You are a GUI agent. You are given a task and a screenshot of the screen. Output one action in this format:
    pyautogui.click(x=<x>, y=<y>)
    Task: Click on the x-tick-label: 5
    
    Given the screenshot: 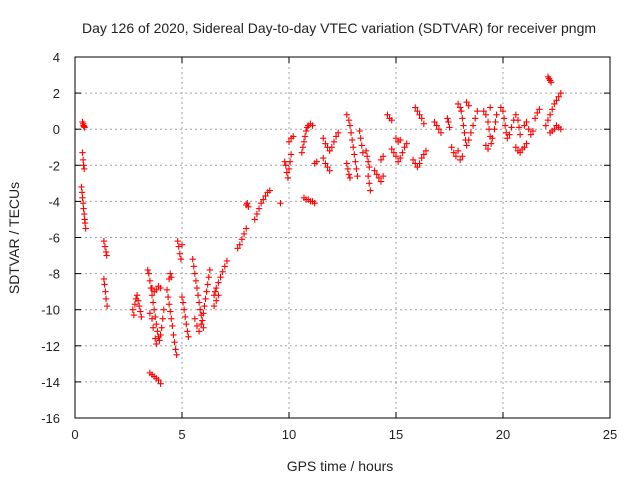 What is the action you would take?
    pyautogui.click(x=181, y=434)
    